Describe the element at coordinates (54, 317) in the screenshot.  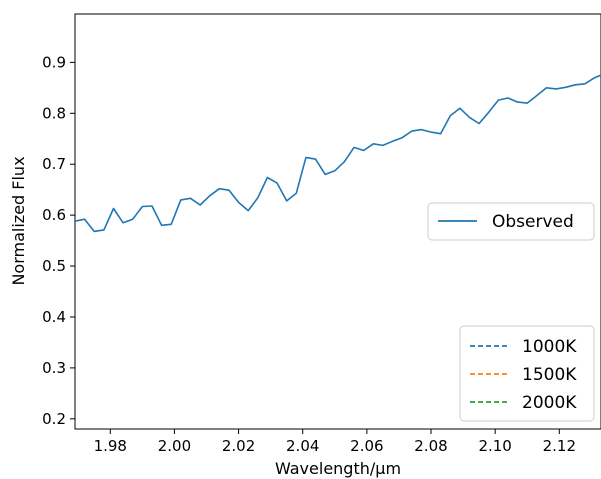
I see `y-tick-label: 0.4` at that location.